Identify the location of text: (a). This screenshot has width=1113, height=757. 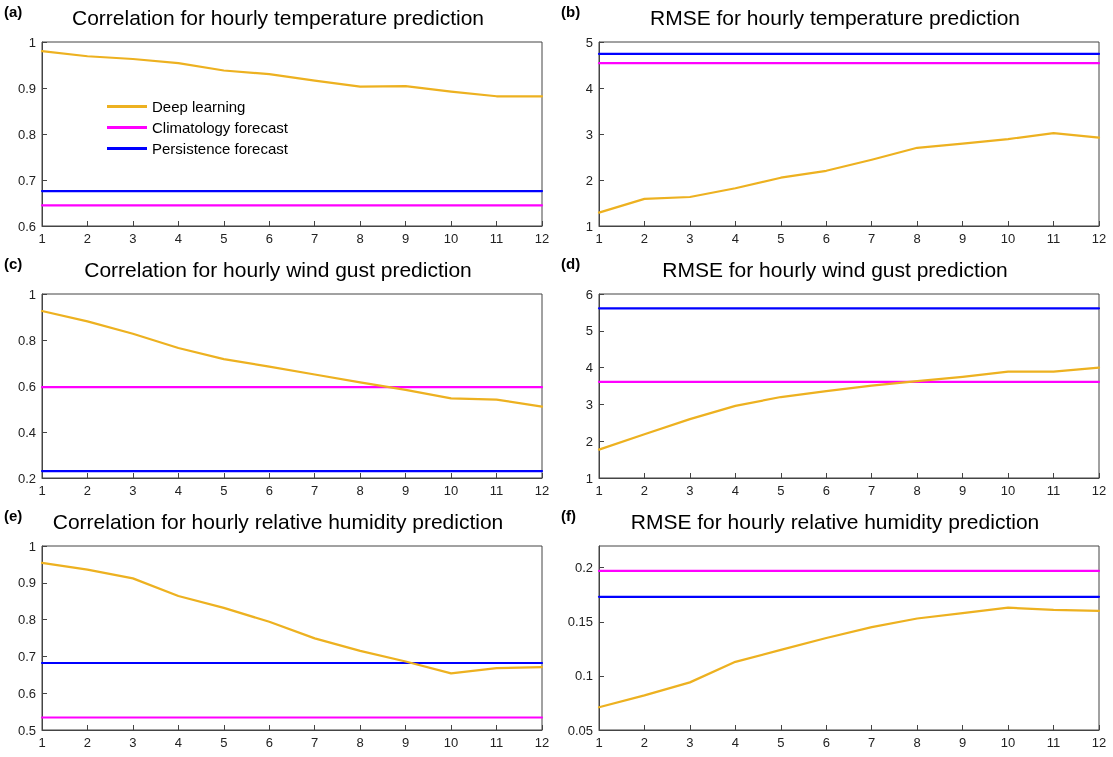
(13, 11).